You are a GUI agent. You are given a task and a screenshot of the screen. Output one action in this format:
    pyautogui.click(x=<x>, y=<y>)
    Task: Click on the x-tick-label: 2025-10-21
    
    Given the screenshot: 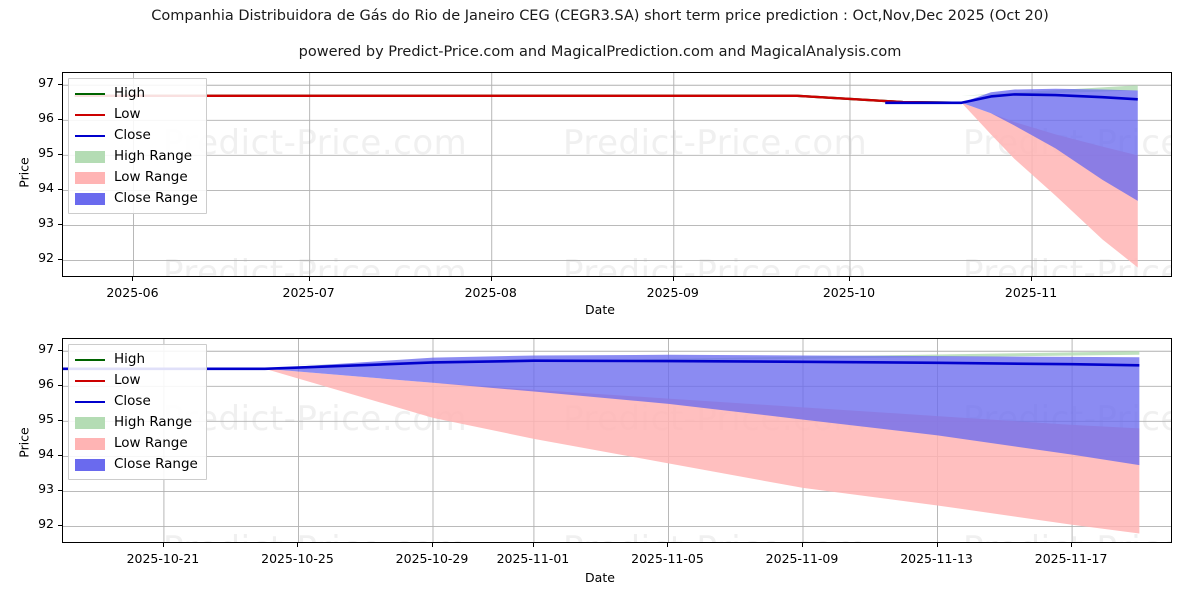 What is the action you would take?
    pyautogui.click(x=163, y=558)
    